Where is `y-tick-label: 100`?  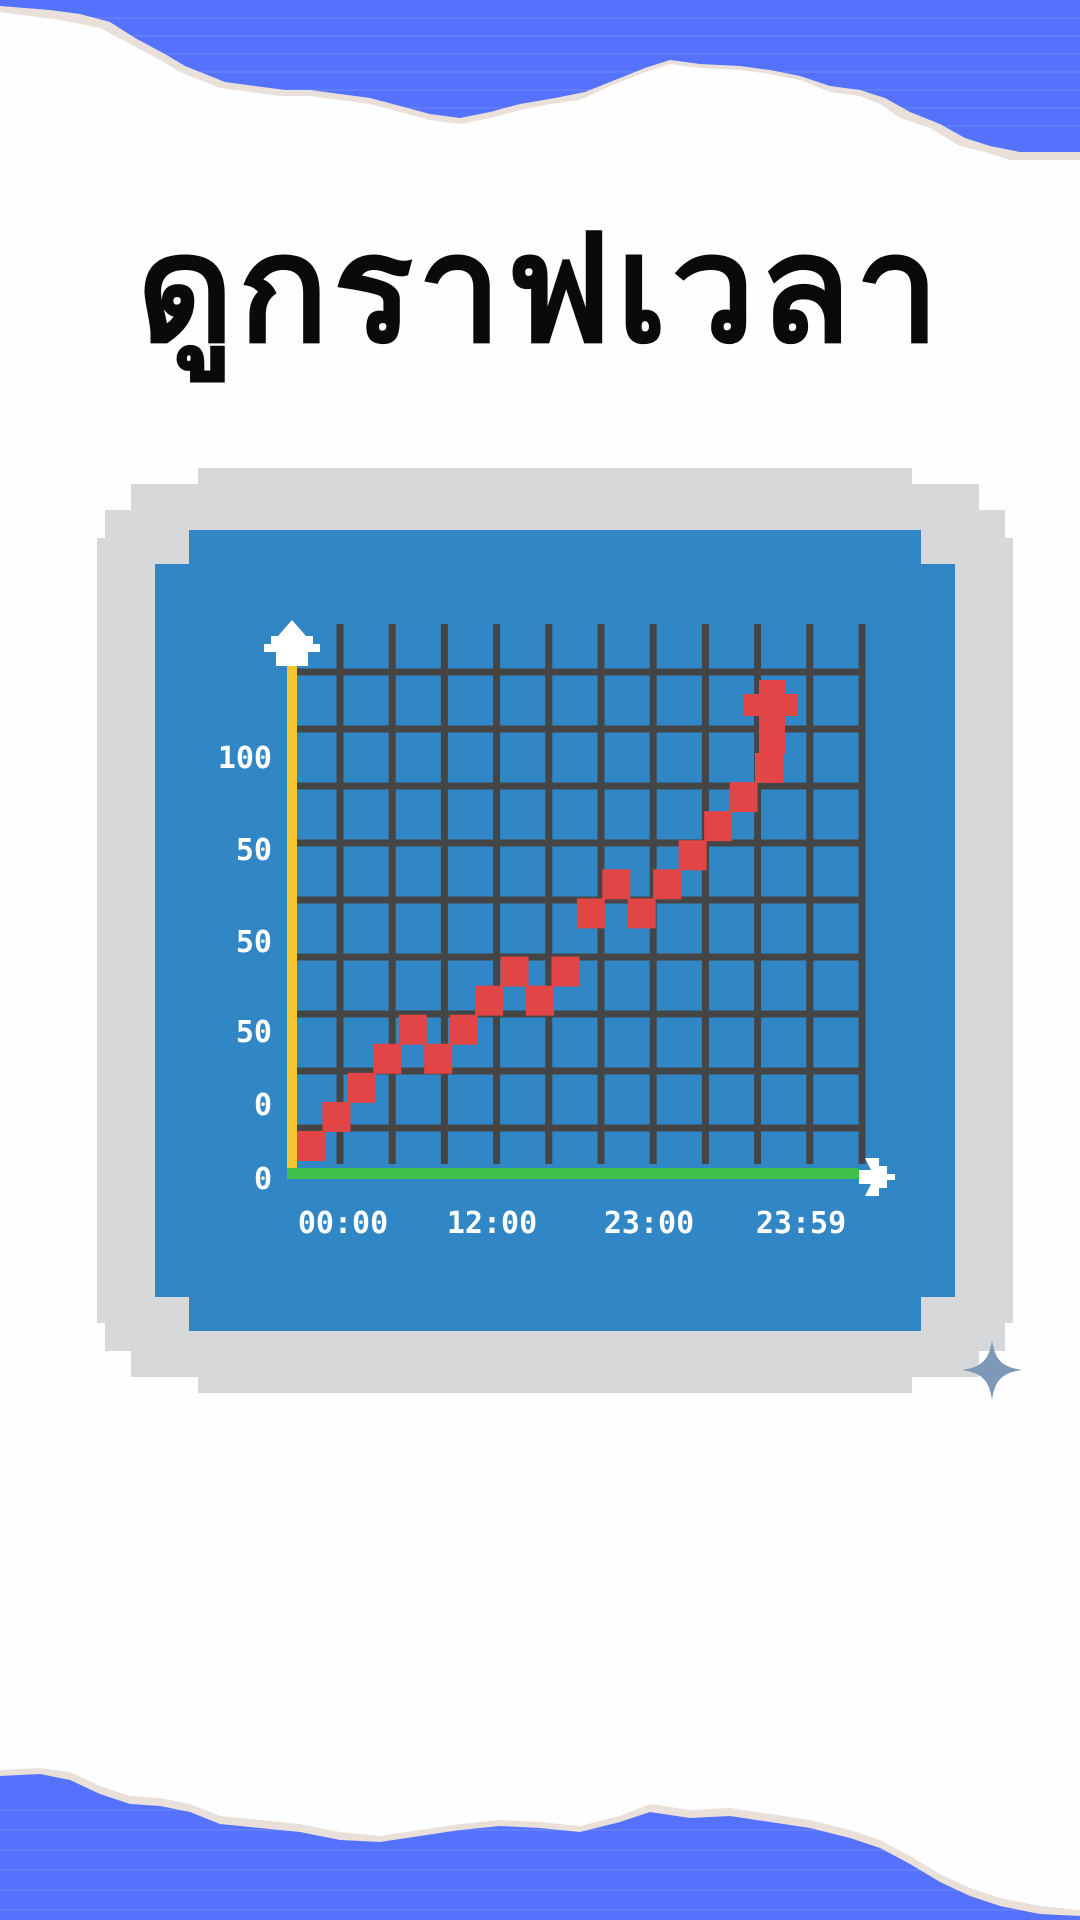 y-tick-label: 100 is located at coordinates (245, 758).